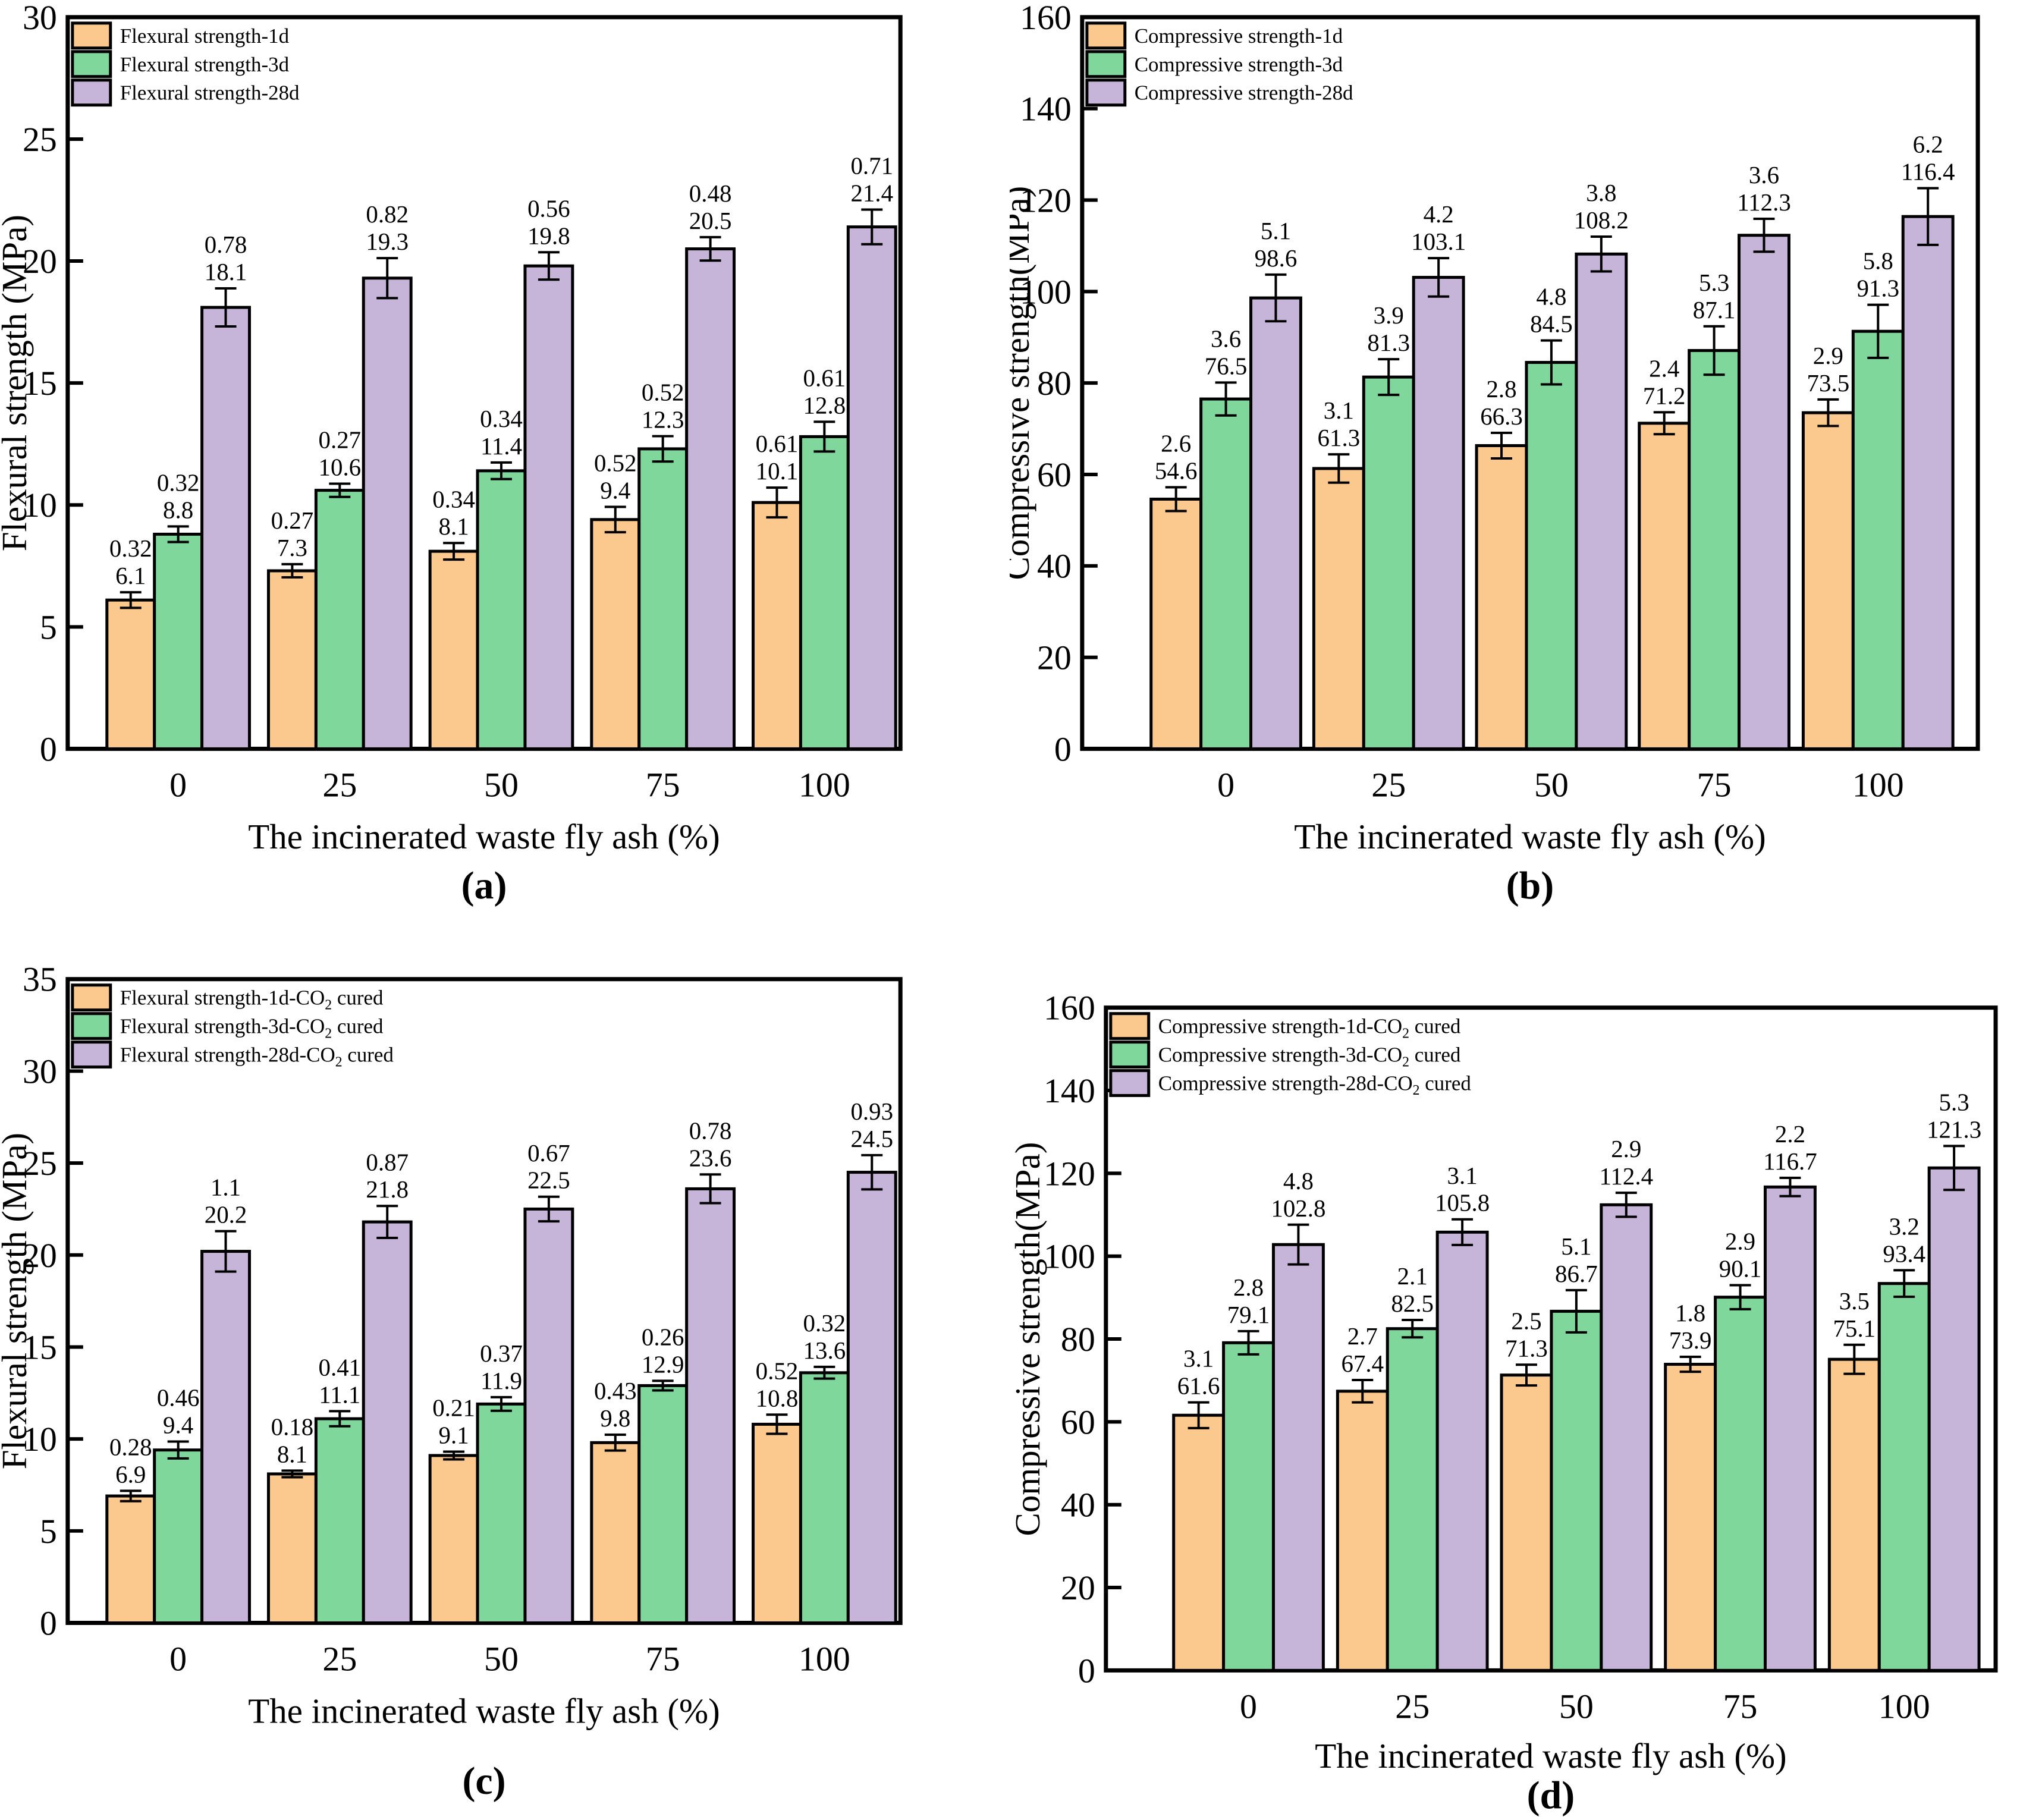 The image size is (2020, 1820). Describe the element at coordinates (871, 1111) in the screenshot. I see `error-label: 0.93` at that location.